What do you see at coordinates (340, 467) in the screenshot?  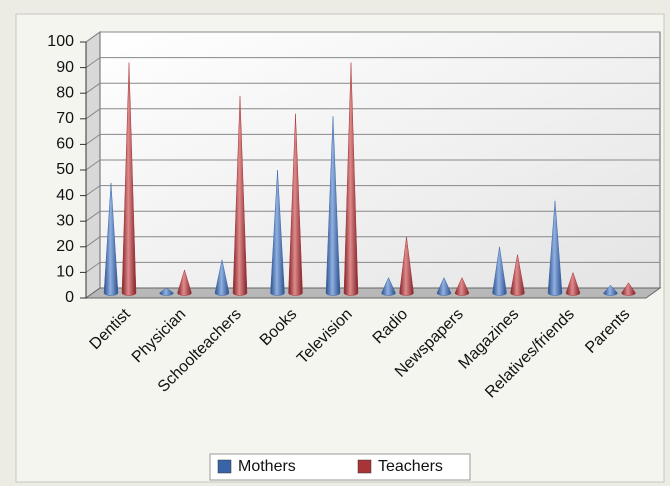 I see `legend` at bounding box center [340, 467].